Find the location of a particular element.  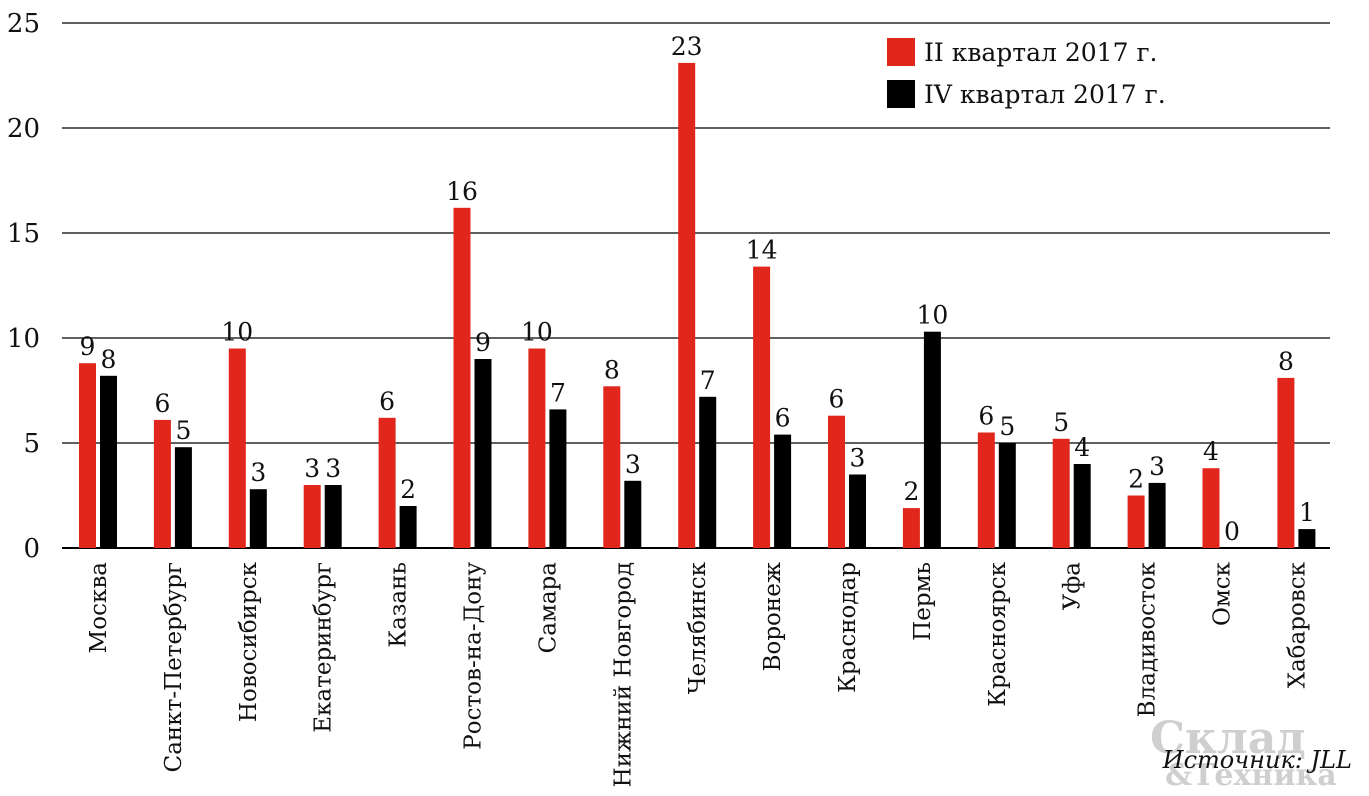

value-label-q4-7: 3 is located at coordinates (633, 464).